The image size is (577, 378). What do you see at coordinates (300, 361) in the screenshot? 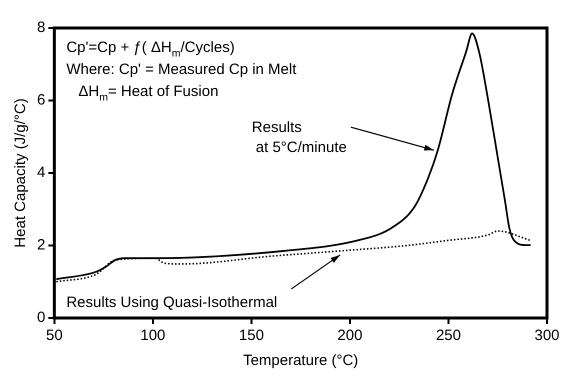
I see `x-axis-title: Temperature (°C)` at bounding box center [300, 361].